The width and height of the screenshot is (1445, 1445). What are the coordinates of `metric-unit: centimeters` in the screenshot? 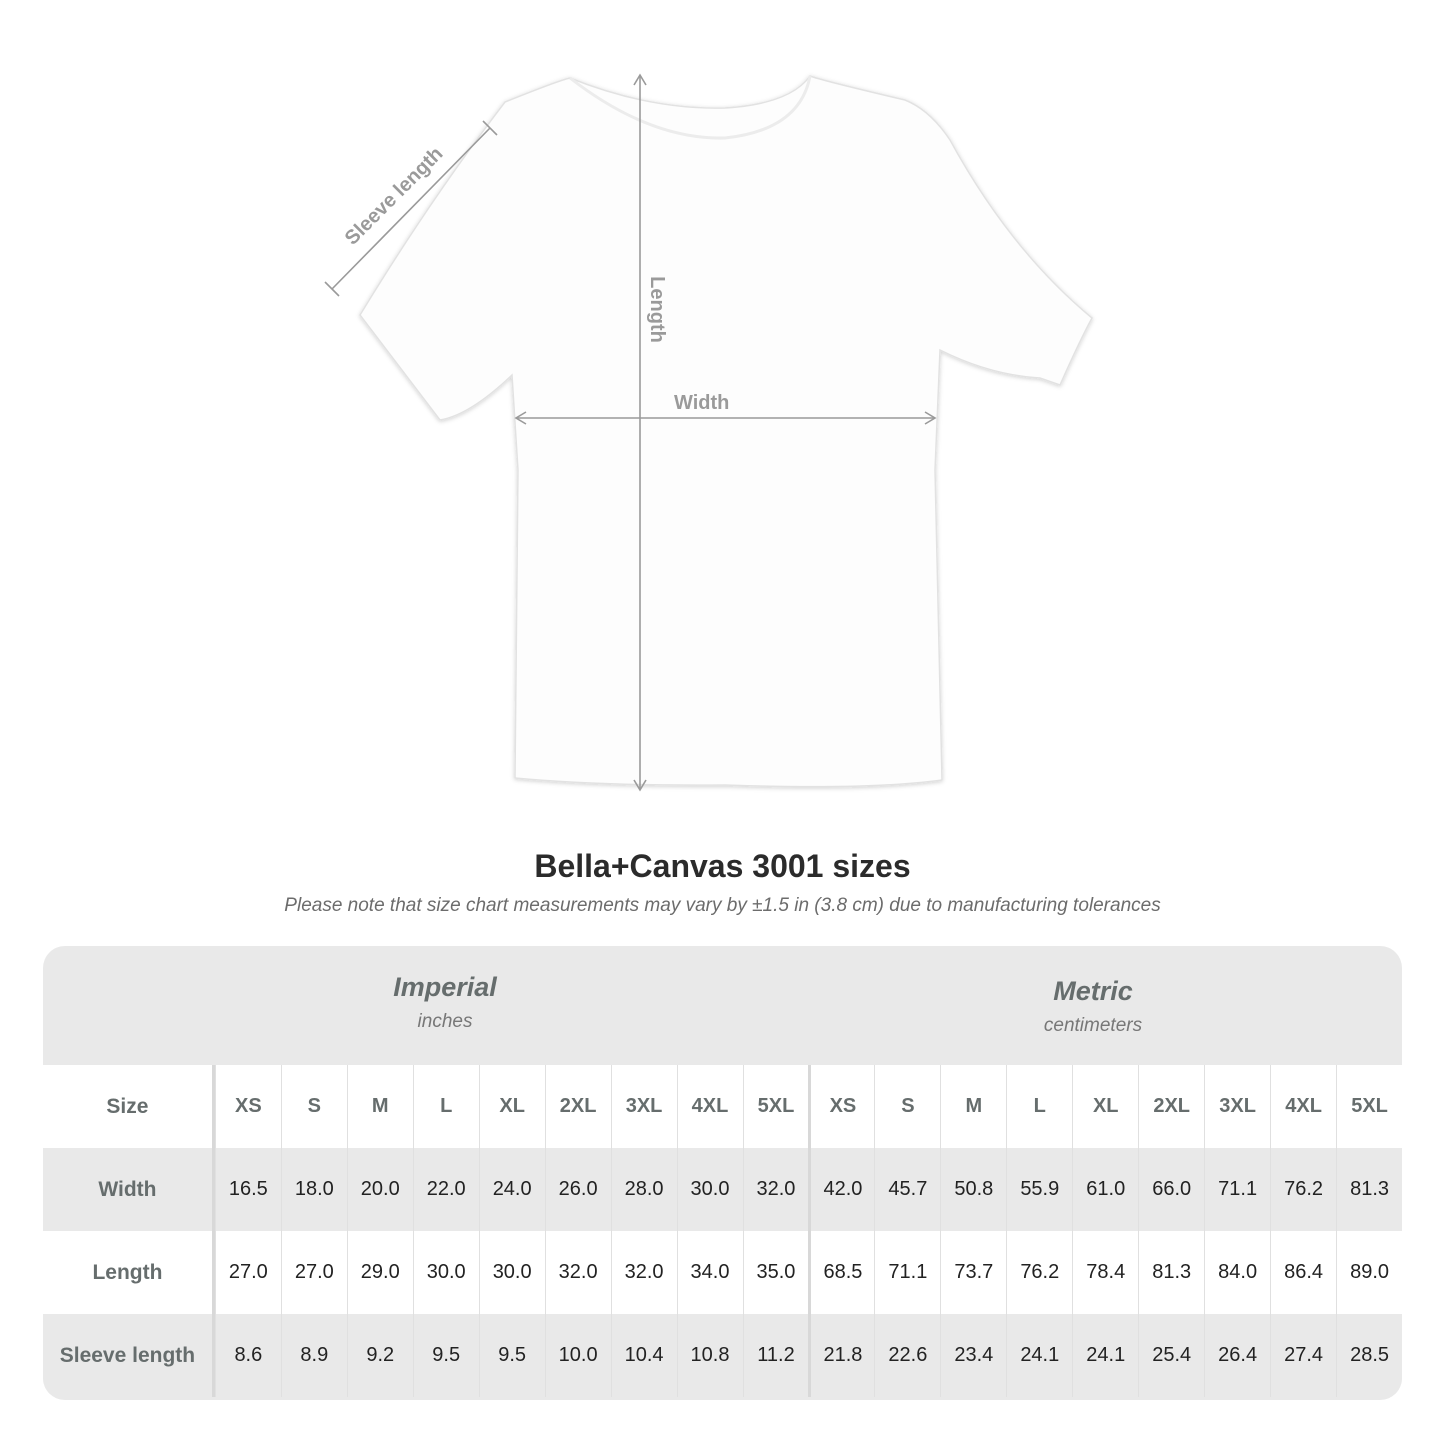 It's located at (1093, 1025).